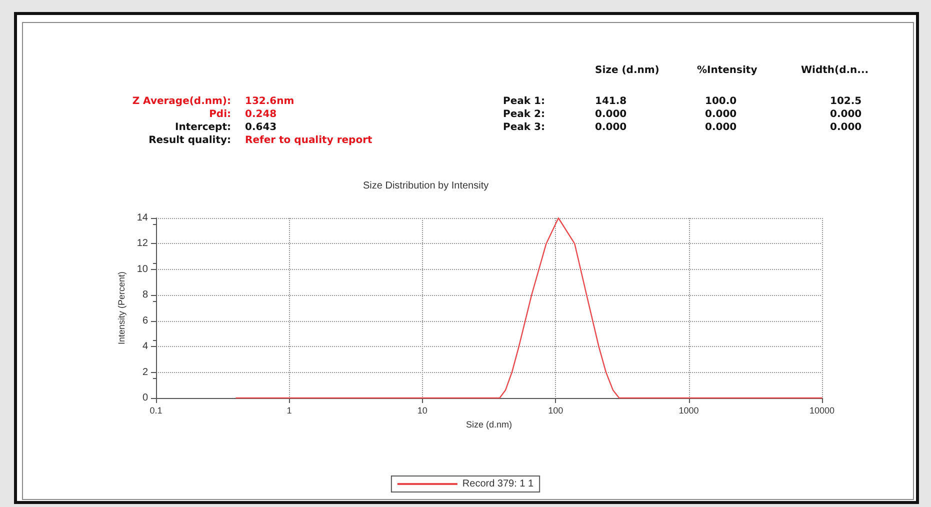  I want to click on x-tick-label: 10000, so click(822, 411).